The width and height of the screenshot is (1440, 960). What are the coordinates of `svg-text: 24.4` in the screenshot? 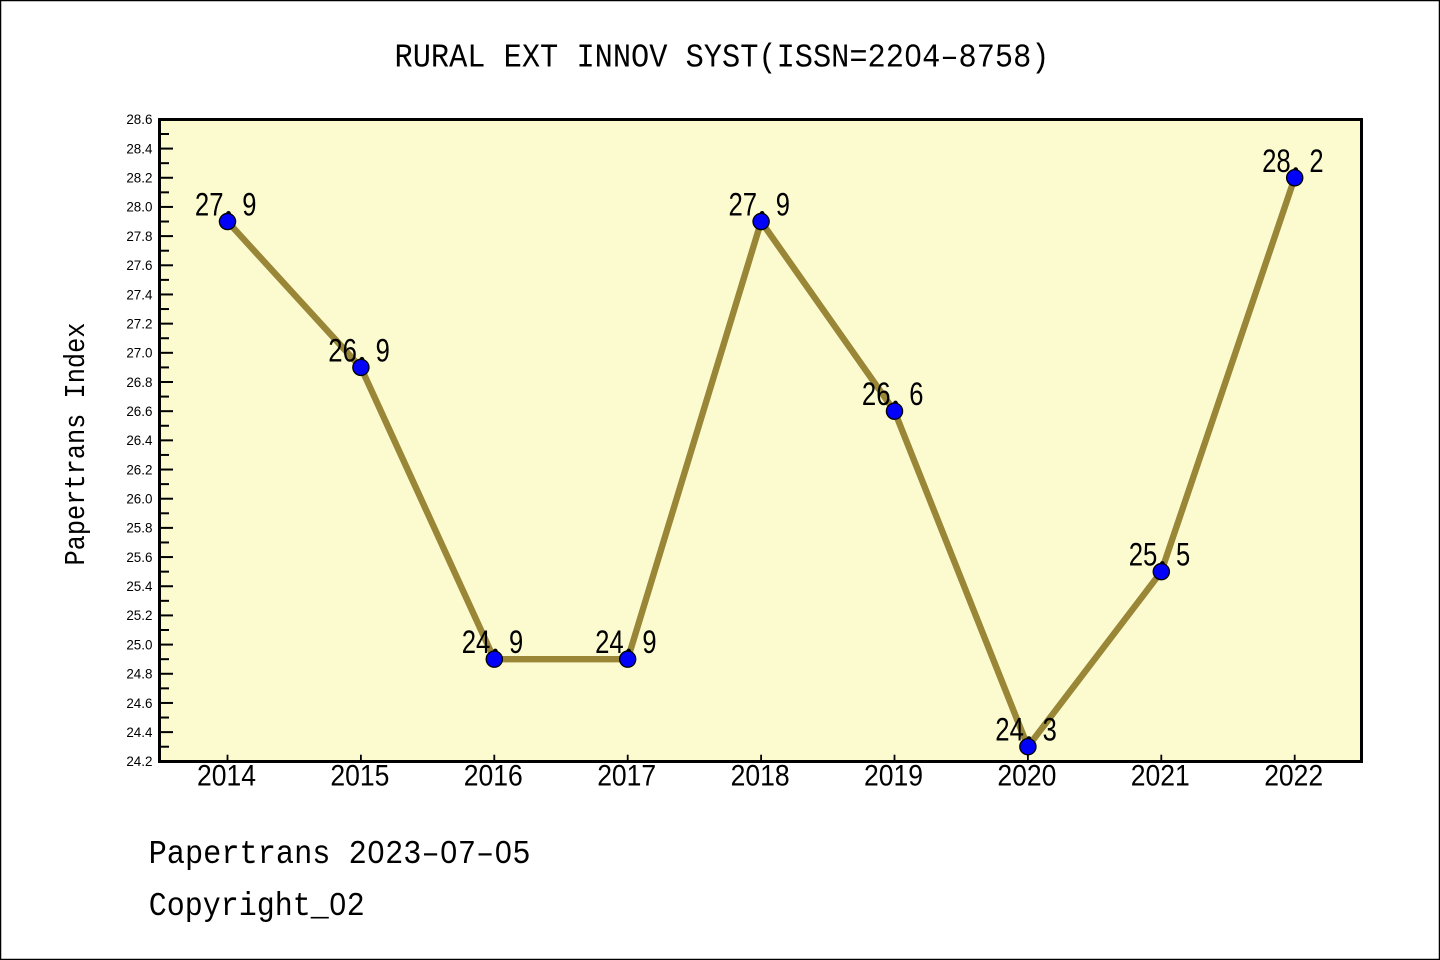 It's located at (139, 732).